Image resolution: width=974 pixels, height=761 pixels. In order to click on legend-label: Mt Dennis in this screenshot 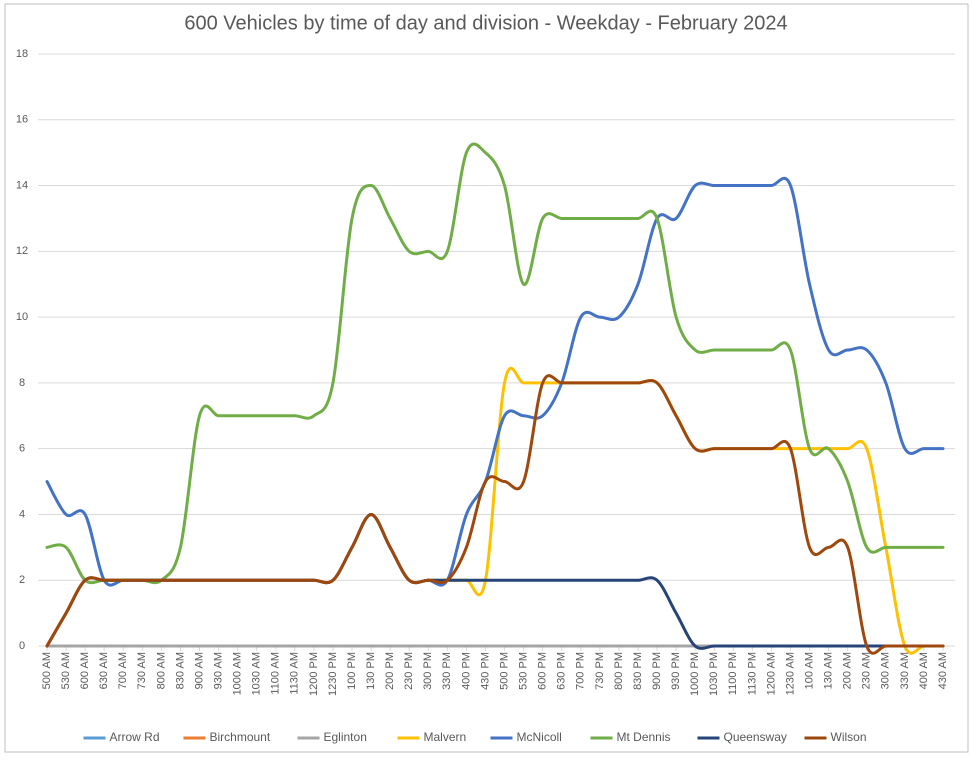, I will do `click(644, 737)`.